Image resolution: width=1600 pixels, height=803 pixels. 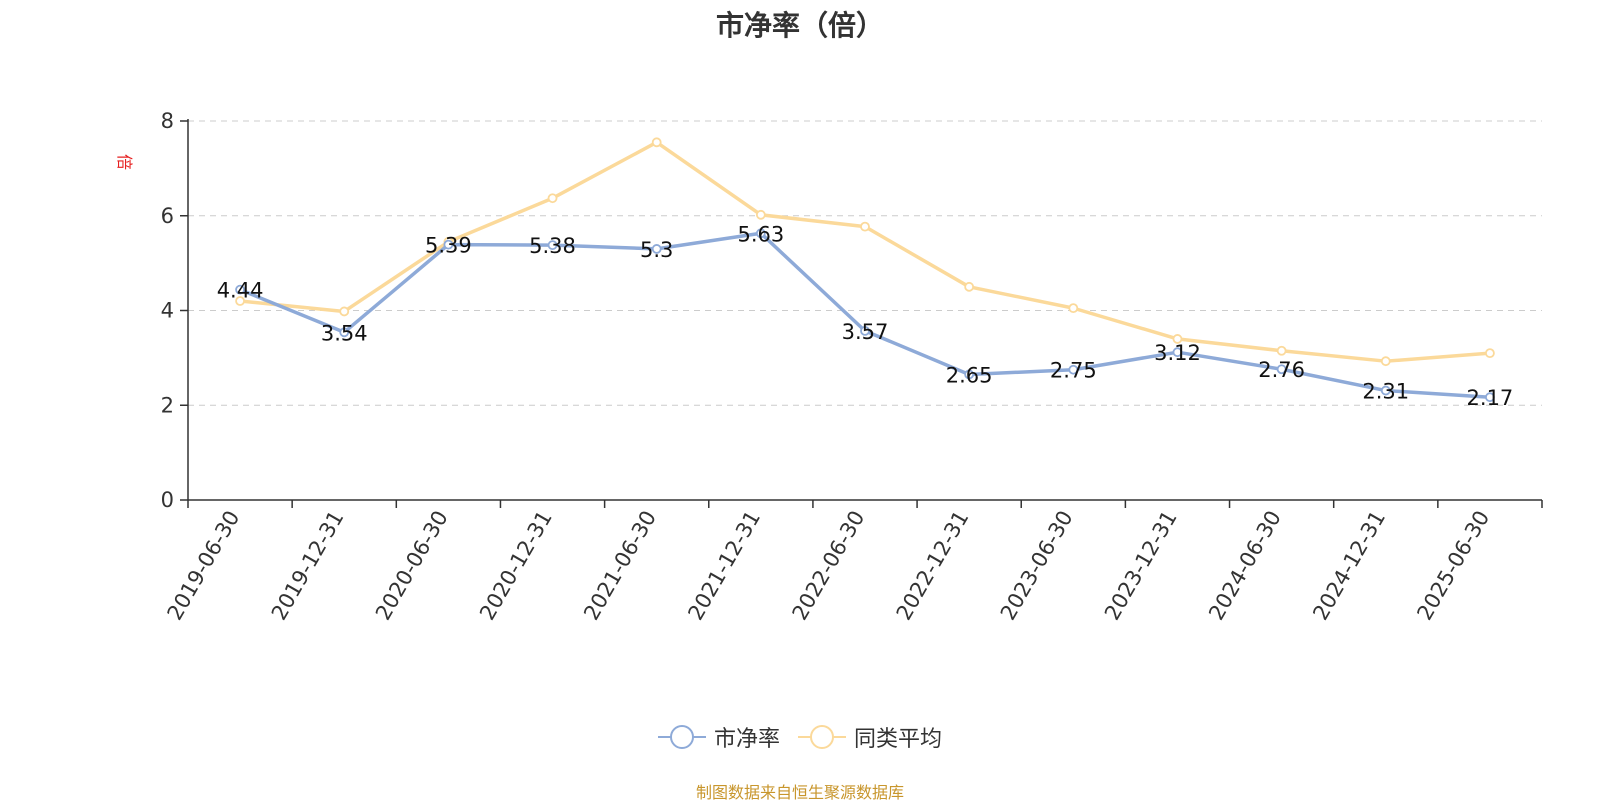 I want to click on data-label: 3.12, so click(x=1177, y=353).